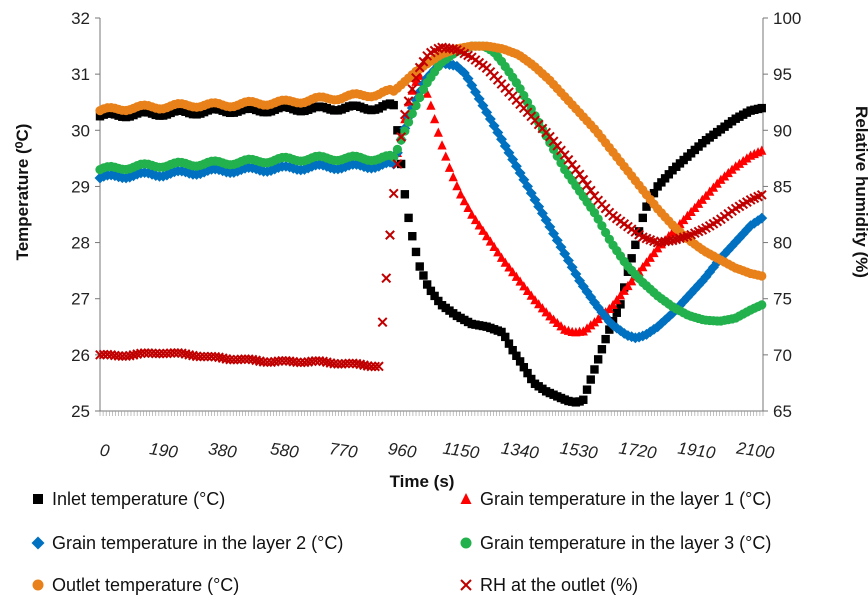 The image size is (868, 602). I want to click on x-tick-label: 580, so click(284, 450).